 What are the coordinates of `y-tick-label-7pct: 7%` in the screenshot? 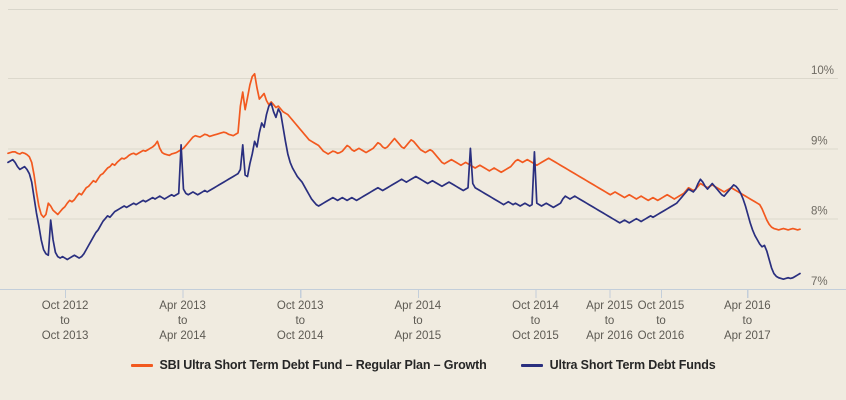 It's located at (819, 282).